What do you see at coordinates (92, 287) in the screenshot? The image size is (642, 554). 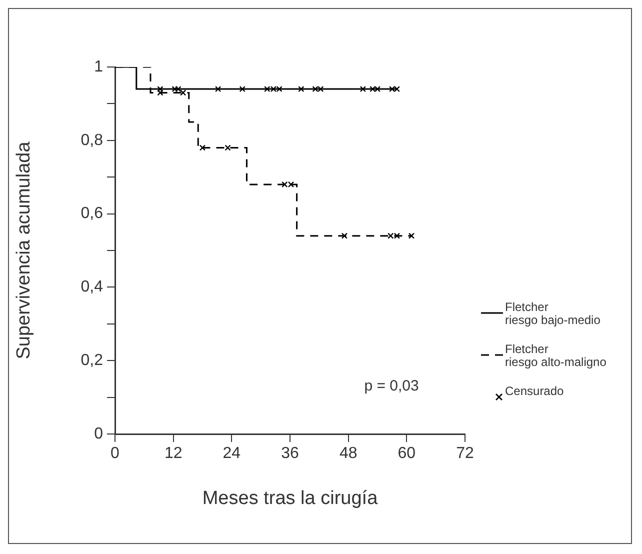 I see `y-tick-label: 0,4` at bounding box center [92, 287].